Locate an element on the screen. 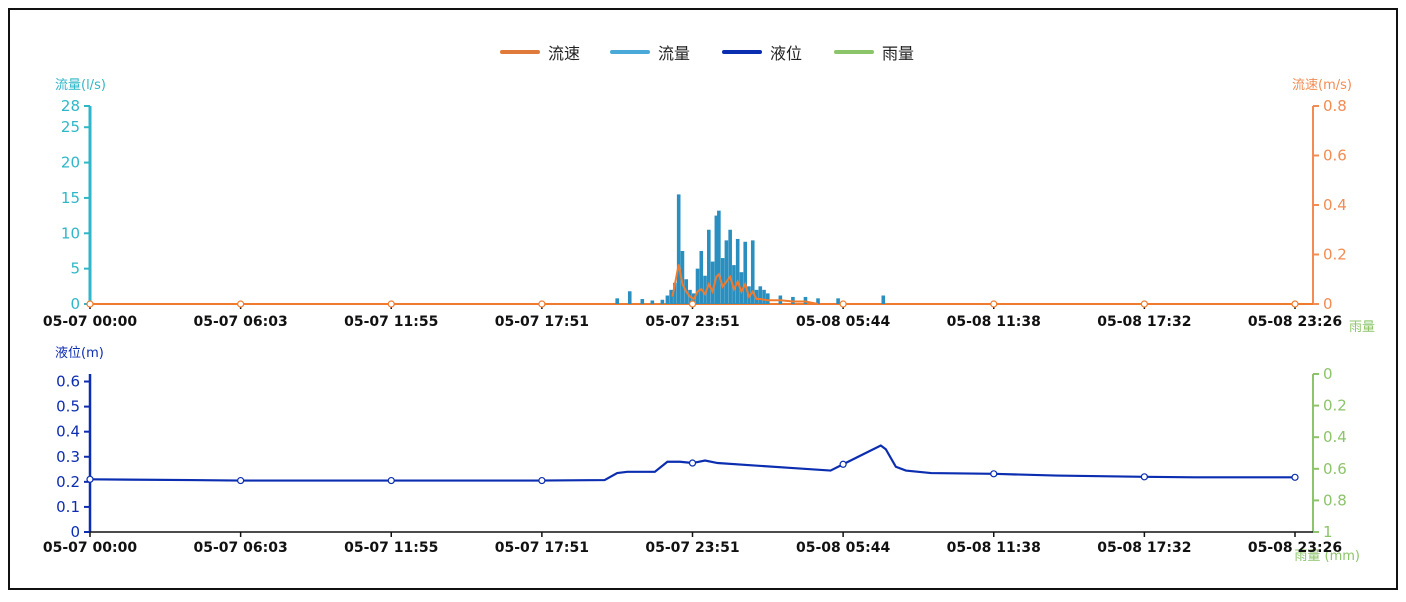 Image resolution: width=1406 pixels, height=602 pixels. bottom-x-tick-label: 05-07 11:55 is located at coordinates (391, 548).